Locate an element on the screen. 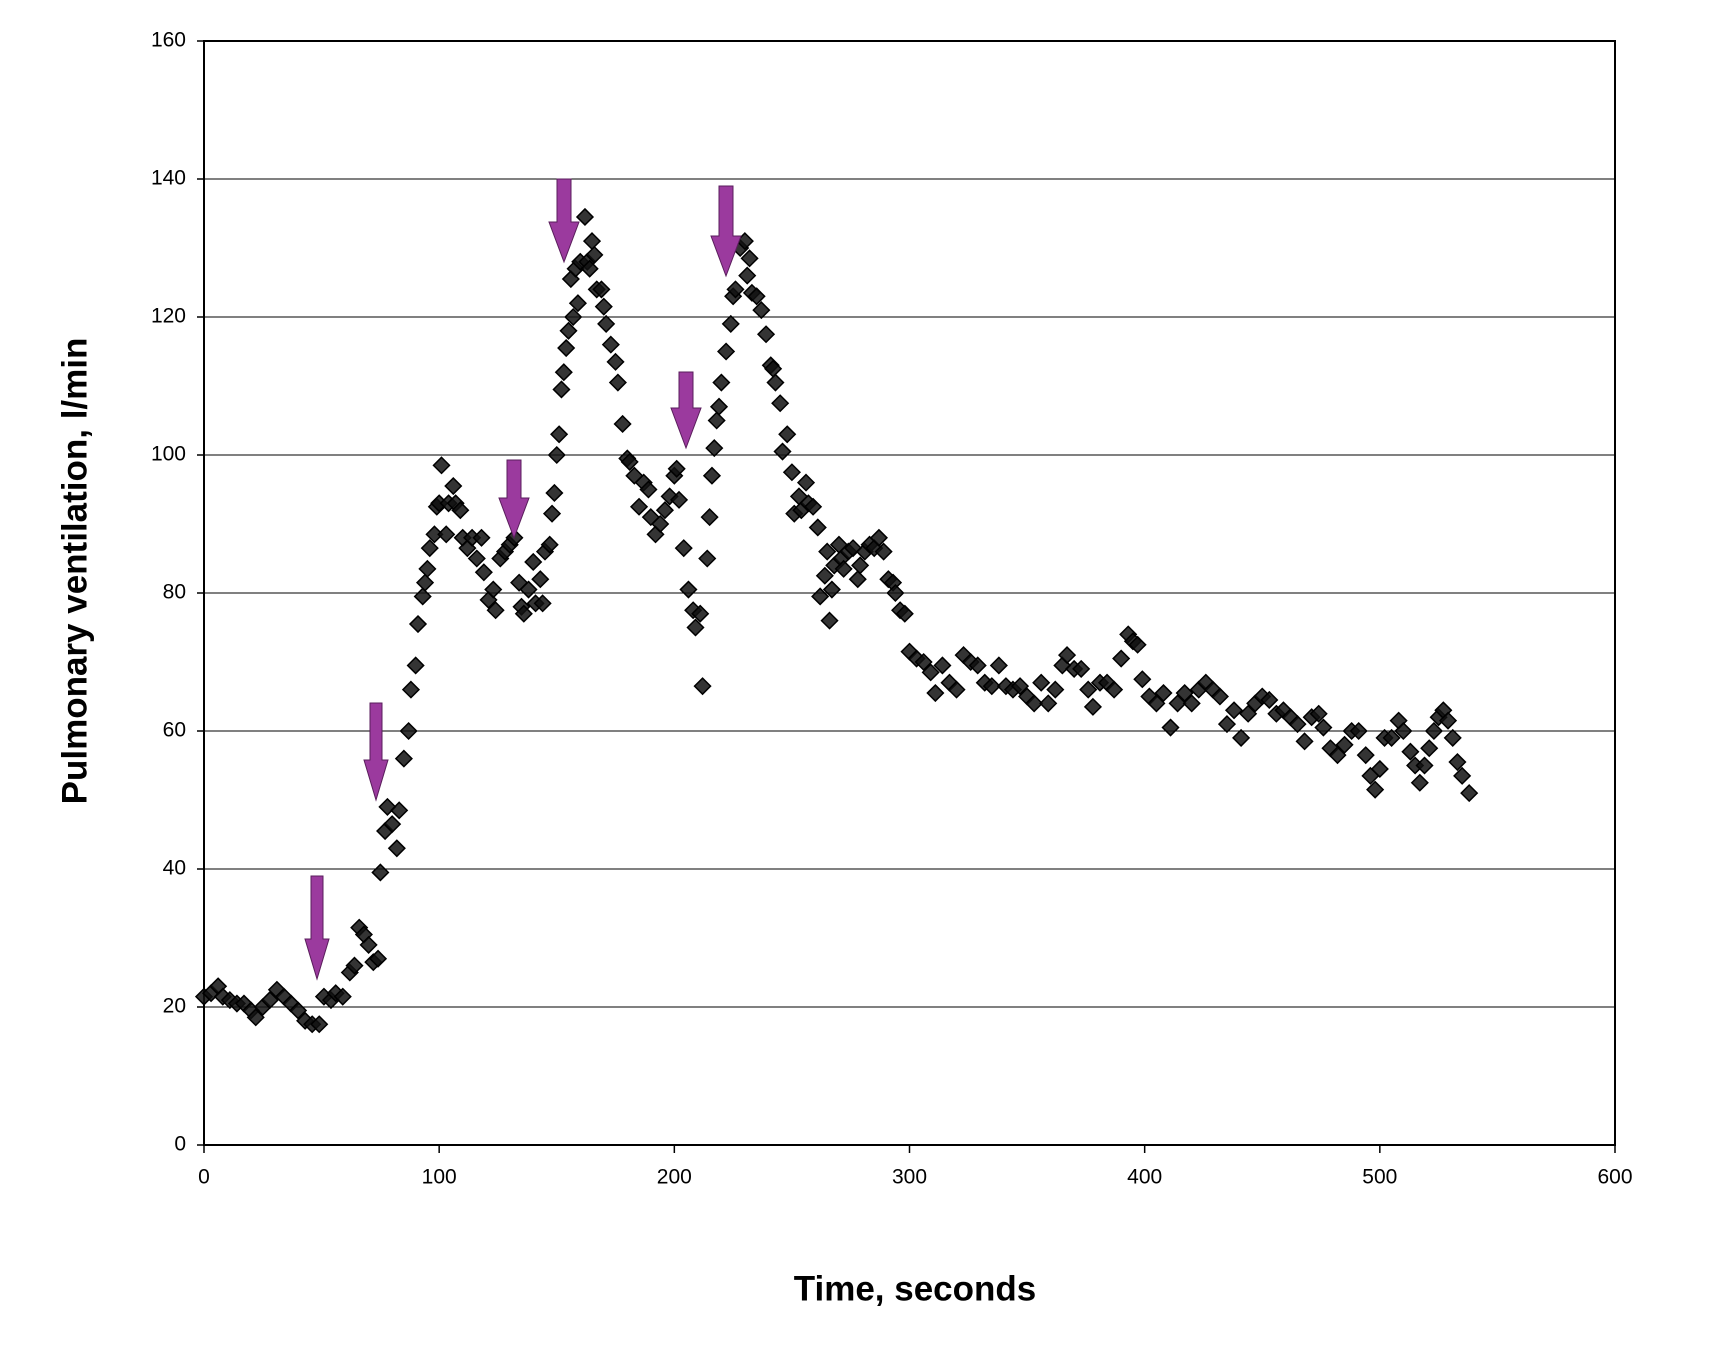  y-tick-label: 40 is located at coordinates (174, 868).